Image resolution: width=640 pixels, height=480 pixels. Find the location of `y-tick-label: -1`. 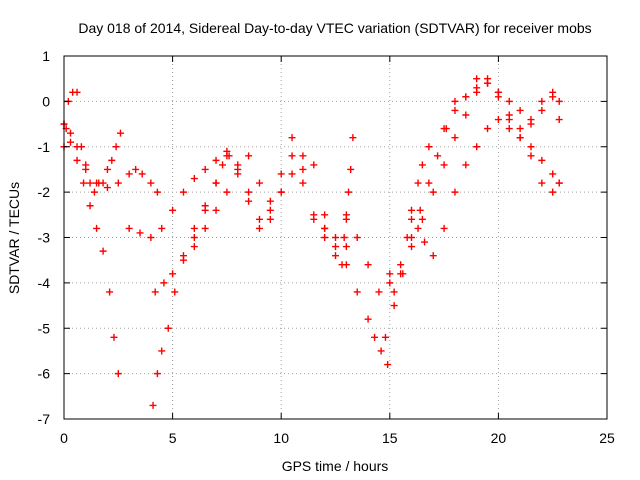

y-tick-label: -1 is located at coordinates (44, 147).